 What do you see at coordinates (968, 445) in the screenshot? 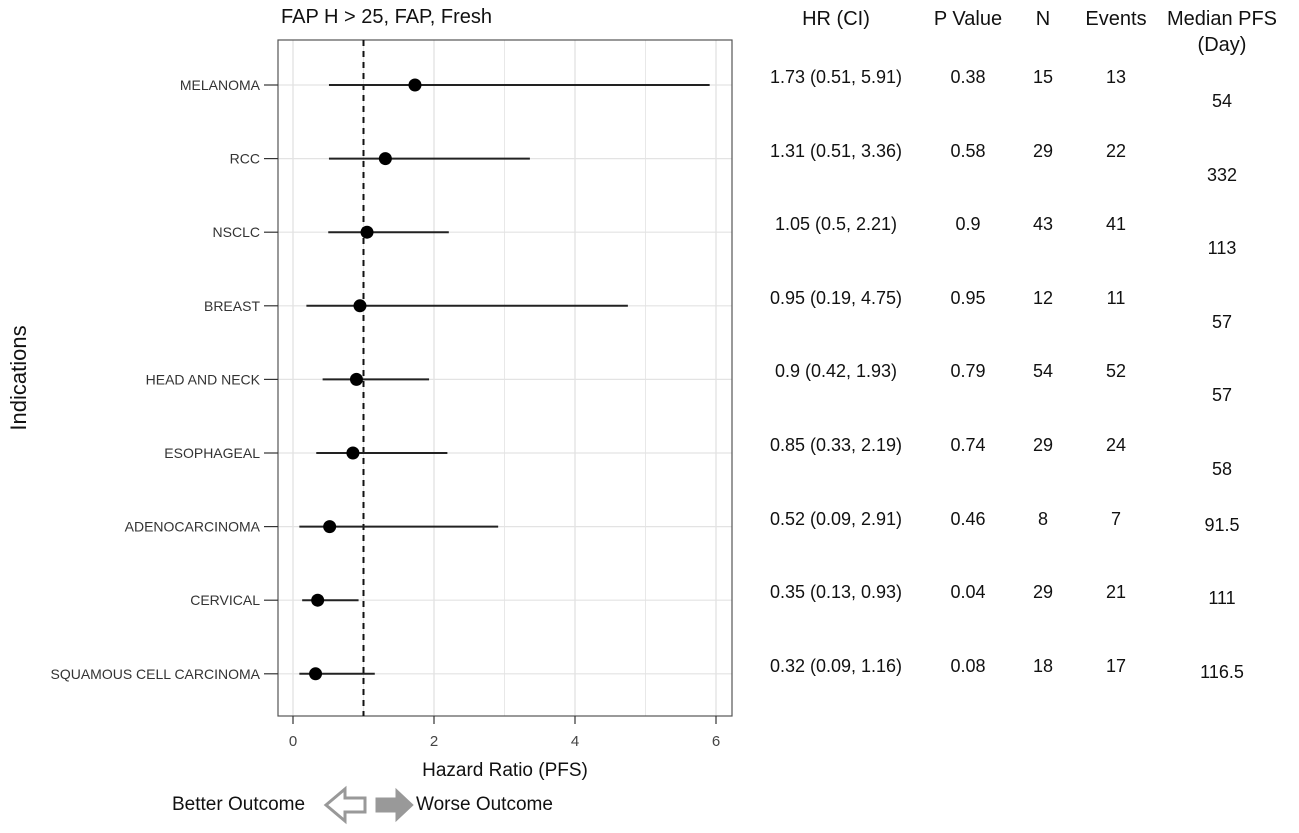
I see `table-cell-p: 0.74` at bounding box center [968, 445].